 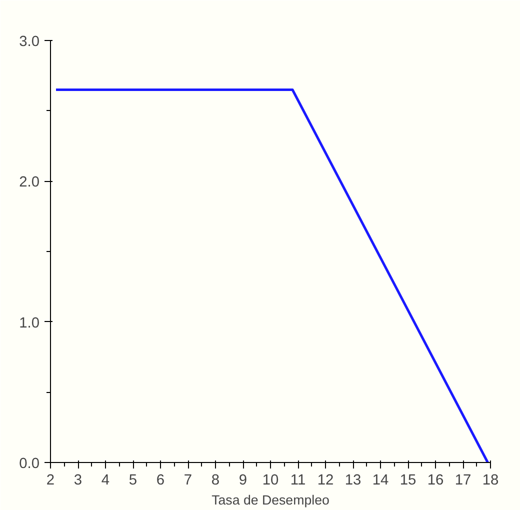 I want to click on x-tick-label: 9, so click(x=243, y=480).